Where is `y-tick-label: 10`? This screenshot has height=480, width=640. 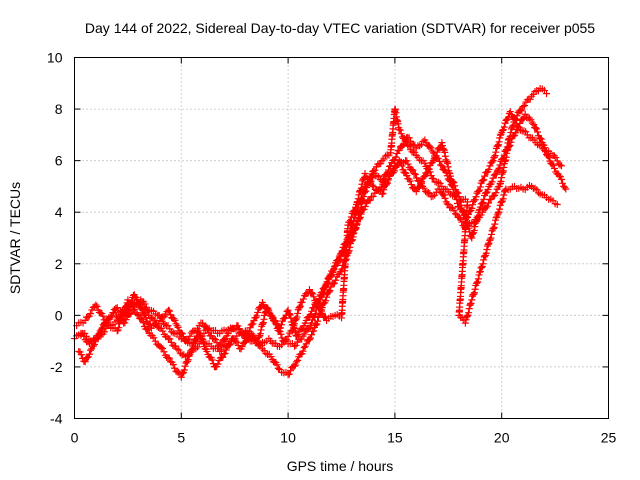 y-tick-label: 10 is located at coordinates (55, 58).